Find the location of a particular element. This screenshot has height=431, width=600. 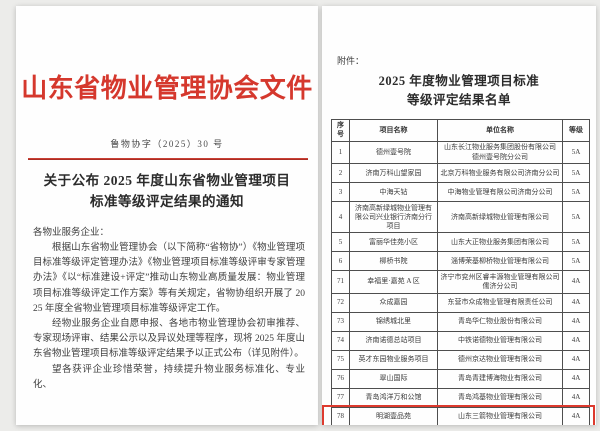

table-row: 71 幸福里·嘉苑 A 区 济宁市兖州区睿丰源物业管理有限公司 儒济分公司 4A is located at coordinates (460, 282).